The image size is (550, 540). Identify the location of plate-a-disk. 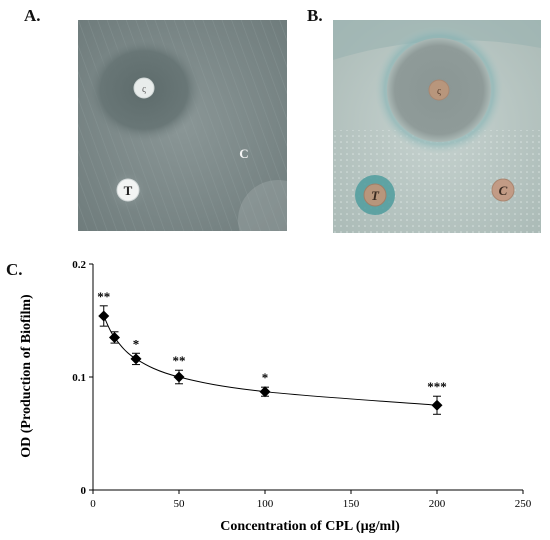
(144, 88).